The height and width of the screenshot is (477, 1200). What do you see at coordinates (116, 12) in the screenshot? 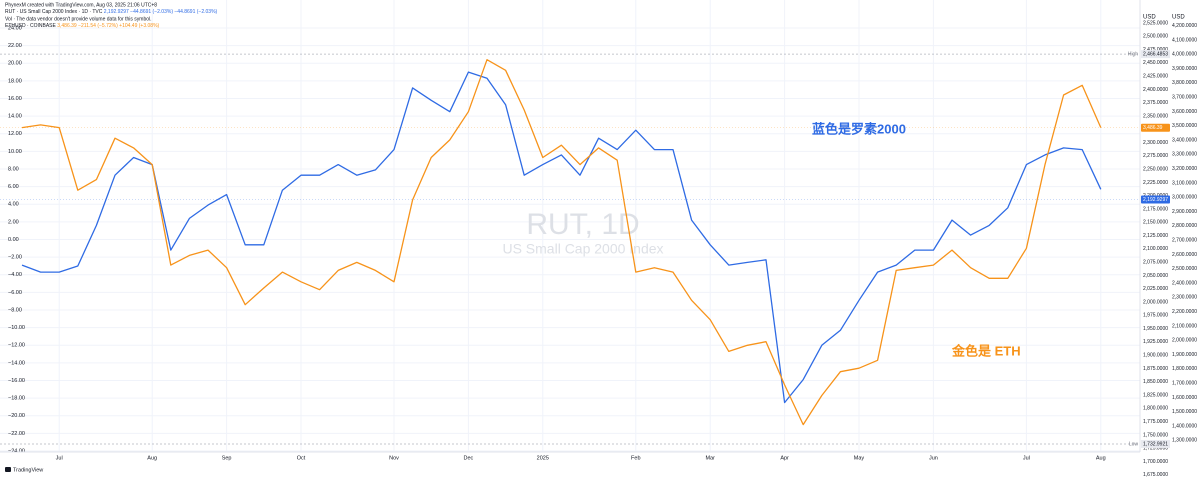
I see `legend-price: 2,192.9297` at bounding box center [116, 12].